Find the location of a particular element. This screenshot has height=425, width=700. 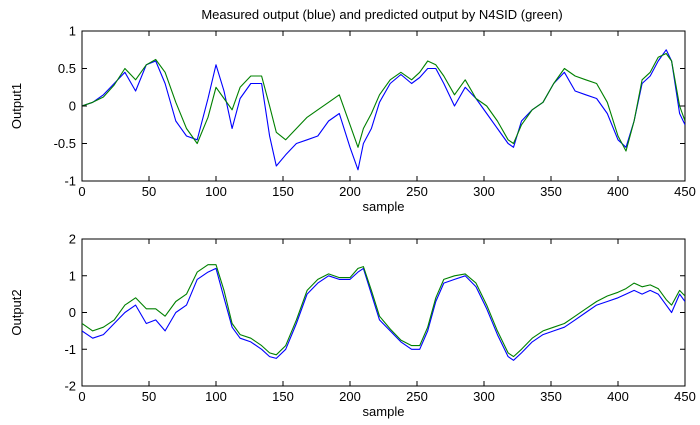

y-tick-label: 0.5 is located at coordinates (67, 68).